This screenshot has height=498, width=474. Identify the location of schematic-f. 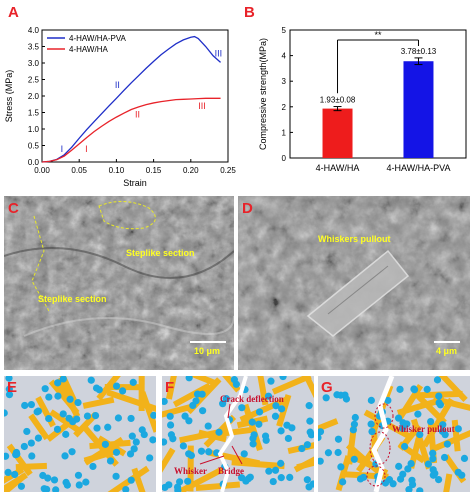
(242, 423).